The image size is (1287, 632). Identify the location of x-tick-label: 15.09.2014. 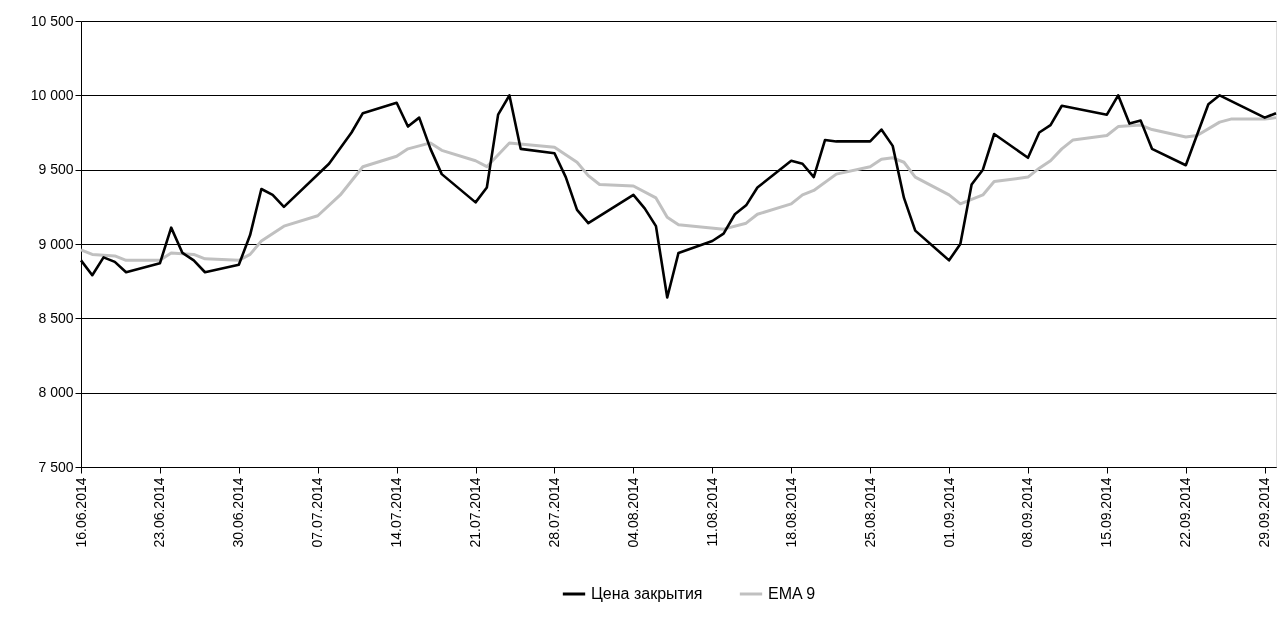
(1106, 512).